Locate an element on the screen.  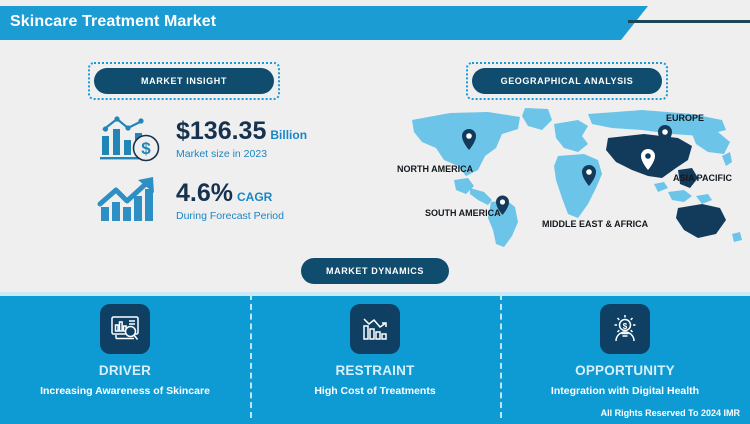
map-label-asia-pacific: ASIA PACIFIC is located at coordinates (703, 178).